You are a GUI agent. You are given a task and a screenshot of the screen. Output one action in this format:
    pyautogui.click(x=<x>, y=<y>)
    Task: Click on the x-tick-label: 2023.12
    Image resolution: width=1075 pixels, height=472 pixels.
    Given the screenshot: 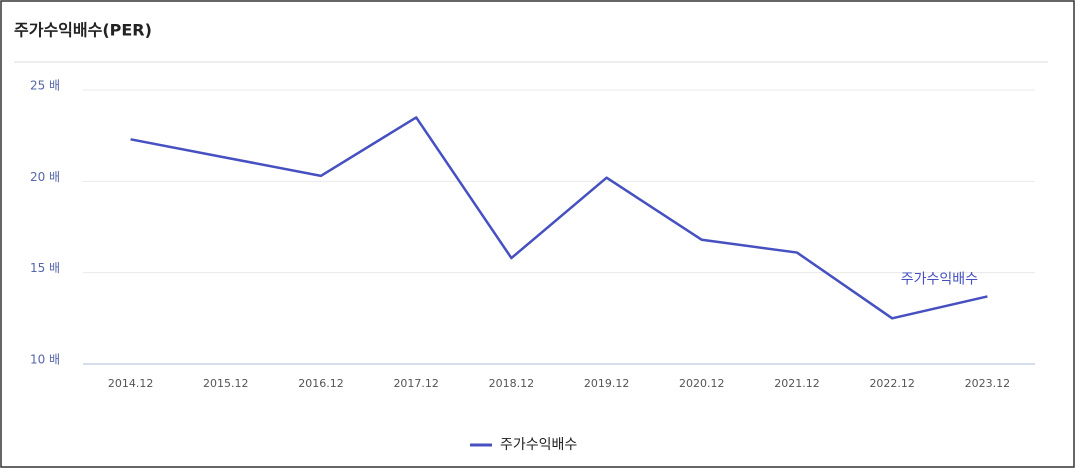 What is the action you would take?
    pyautogui.click(x=988, y=383)
    